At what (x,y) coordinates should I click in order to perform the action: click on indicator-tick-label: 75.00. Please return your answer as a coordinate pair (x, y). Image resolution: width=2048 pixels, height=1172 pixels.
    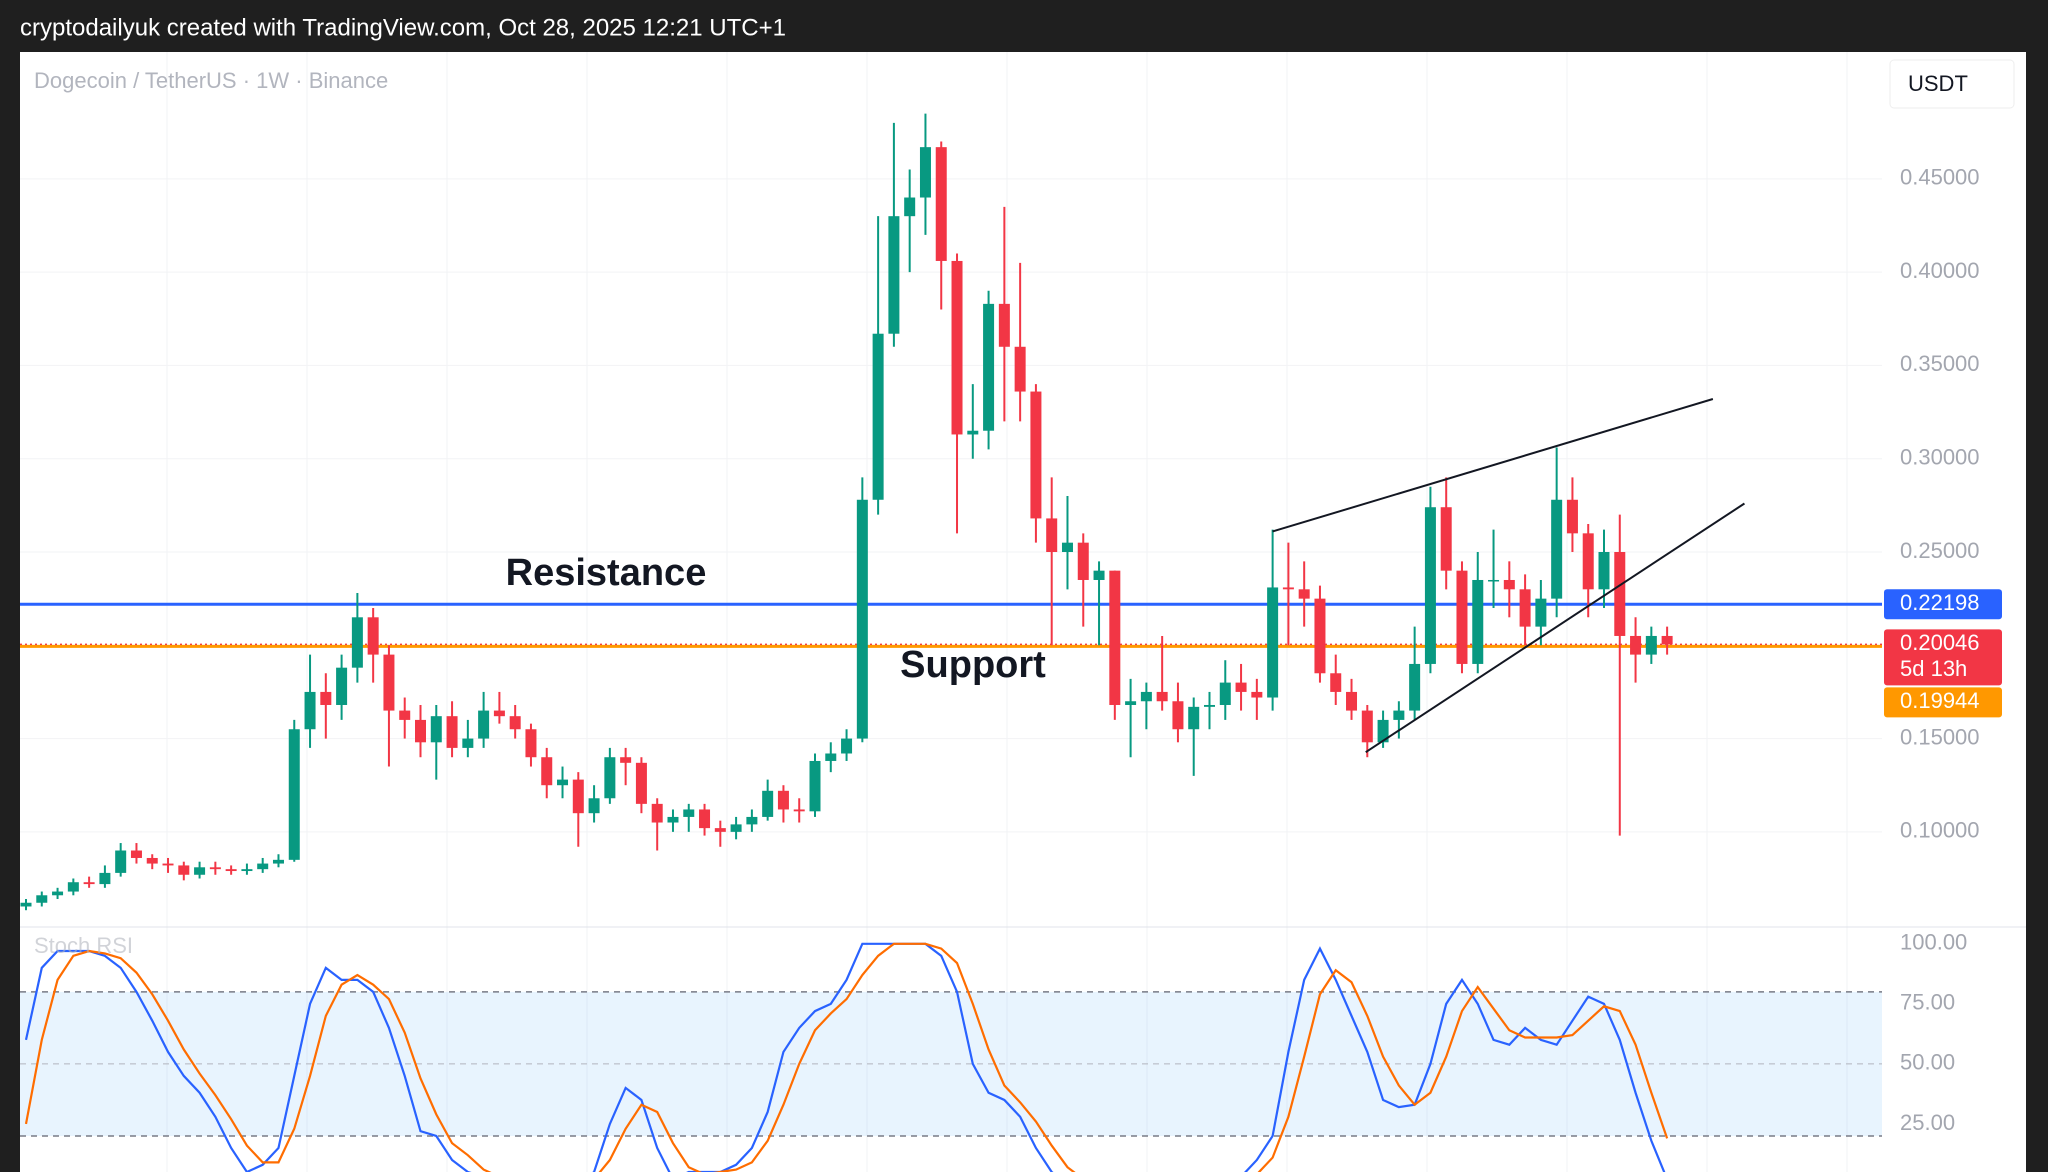
    Looking at the image, I should click on (1927, 1002).